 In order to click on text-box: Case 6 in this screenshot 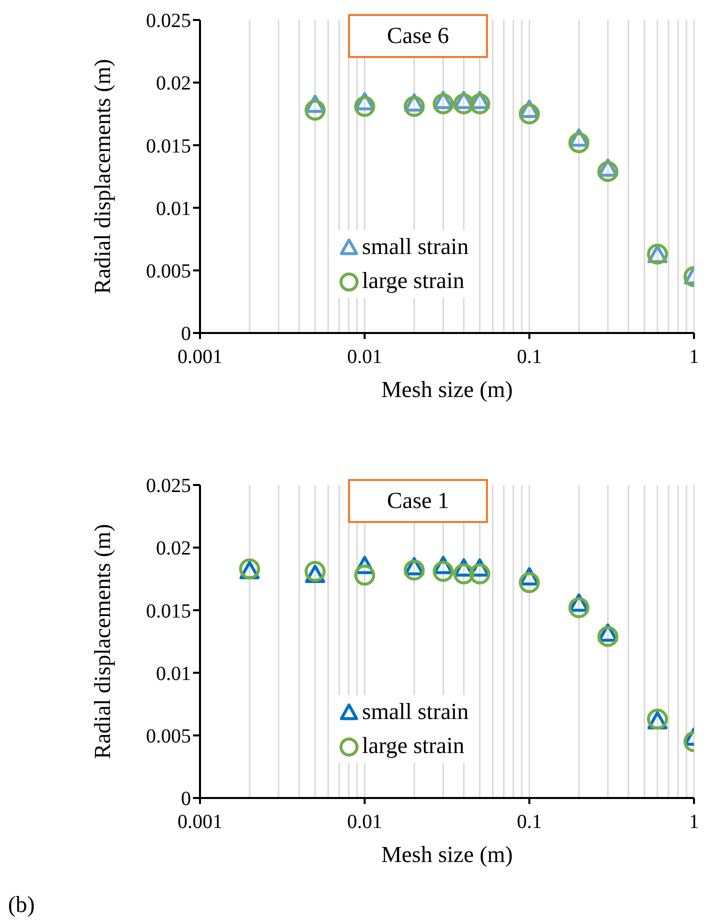, I will do `click(418, 36)`.